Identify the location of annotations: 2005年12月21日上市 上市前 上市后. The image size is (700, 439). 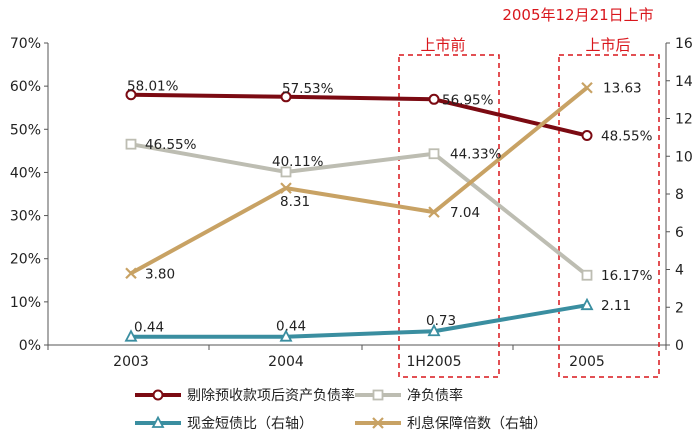
(536, 30).